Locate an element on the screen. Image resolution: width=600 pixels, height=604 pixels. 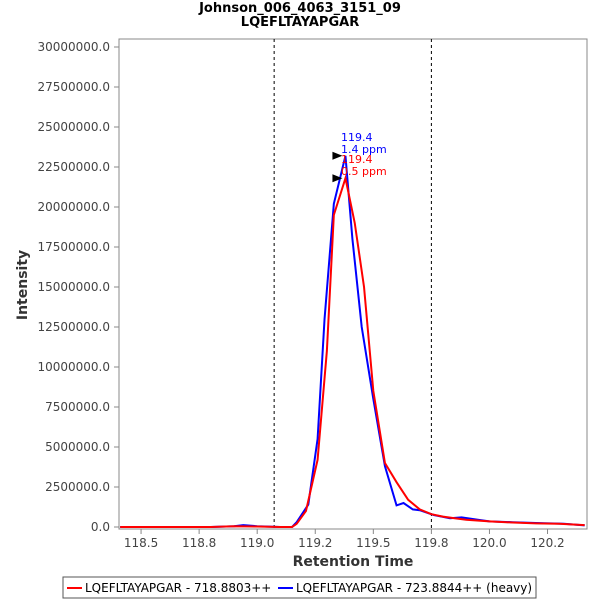
x-tick-label: 119.5 is located at coordinates (373, 543).